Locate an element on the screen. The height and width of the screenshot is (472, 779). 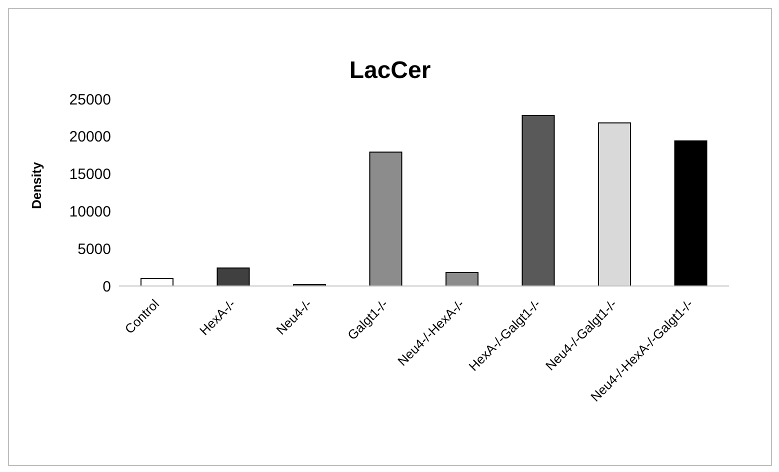
y-tick-label: 0 is located at coordinates (106, 287).